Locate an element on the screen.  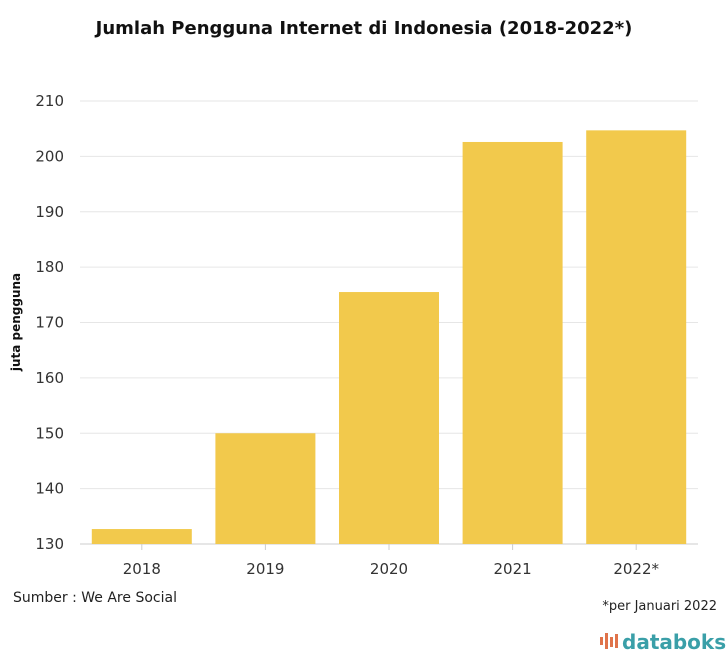
brand-logo: databoks is located at coordinates (663, 642).